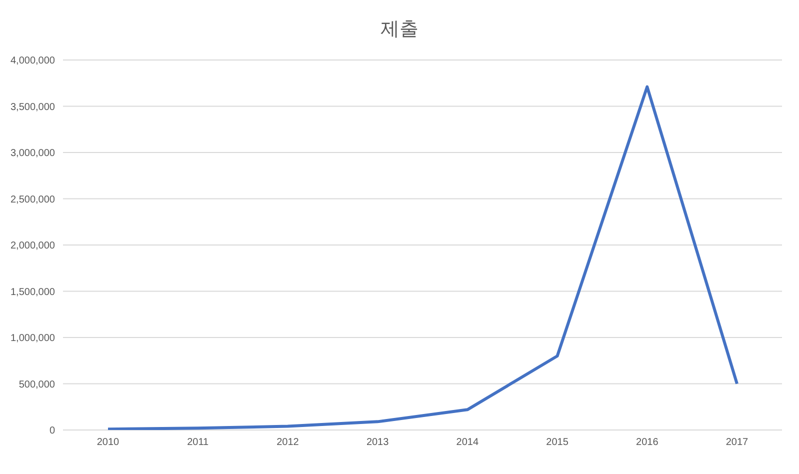 This screenshot has width=799, height=474. I want to click on y-tick-label: 2,000,000, so click(33, 246).